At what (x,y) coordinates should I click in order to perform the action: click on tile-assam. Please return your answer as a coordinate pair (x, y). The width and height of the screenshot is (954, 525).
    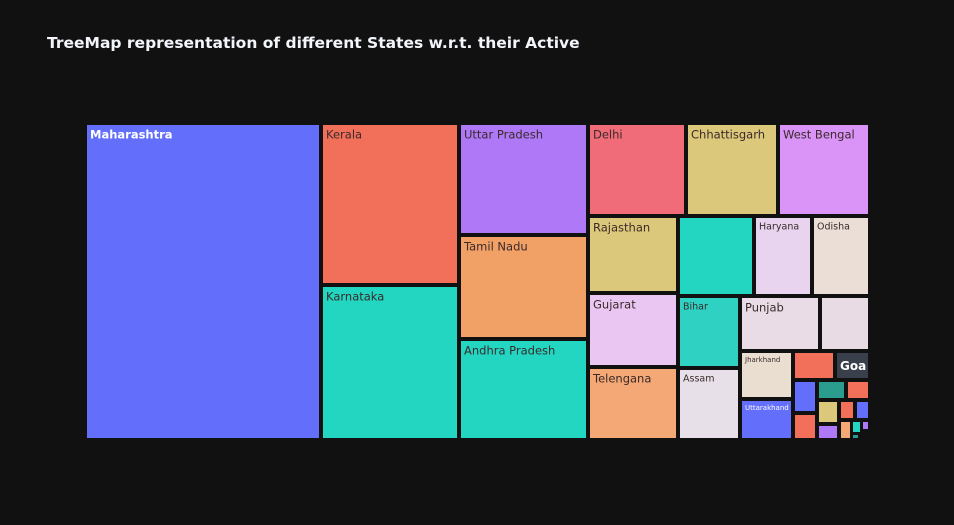
    Looking at the image, I should click on (709, 404).